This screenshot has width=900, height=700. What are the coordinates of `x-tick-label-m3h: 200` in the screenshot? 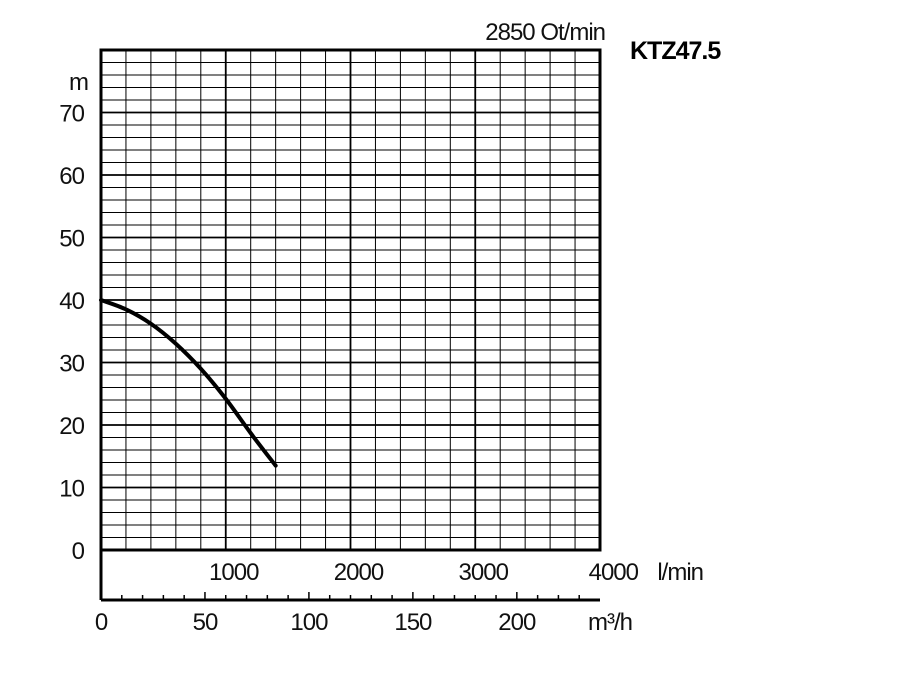 It's located at (517, 622).